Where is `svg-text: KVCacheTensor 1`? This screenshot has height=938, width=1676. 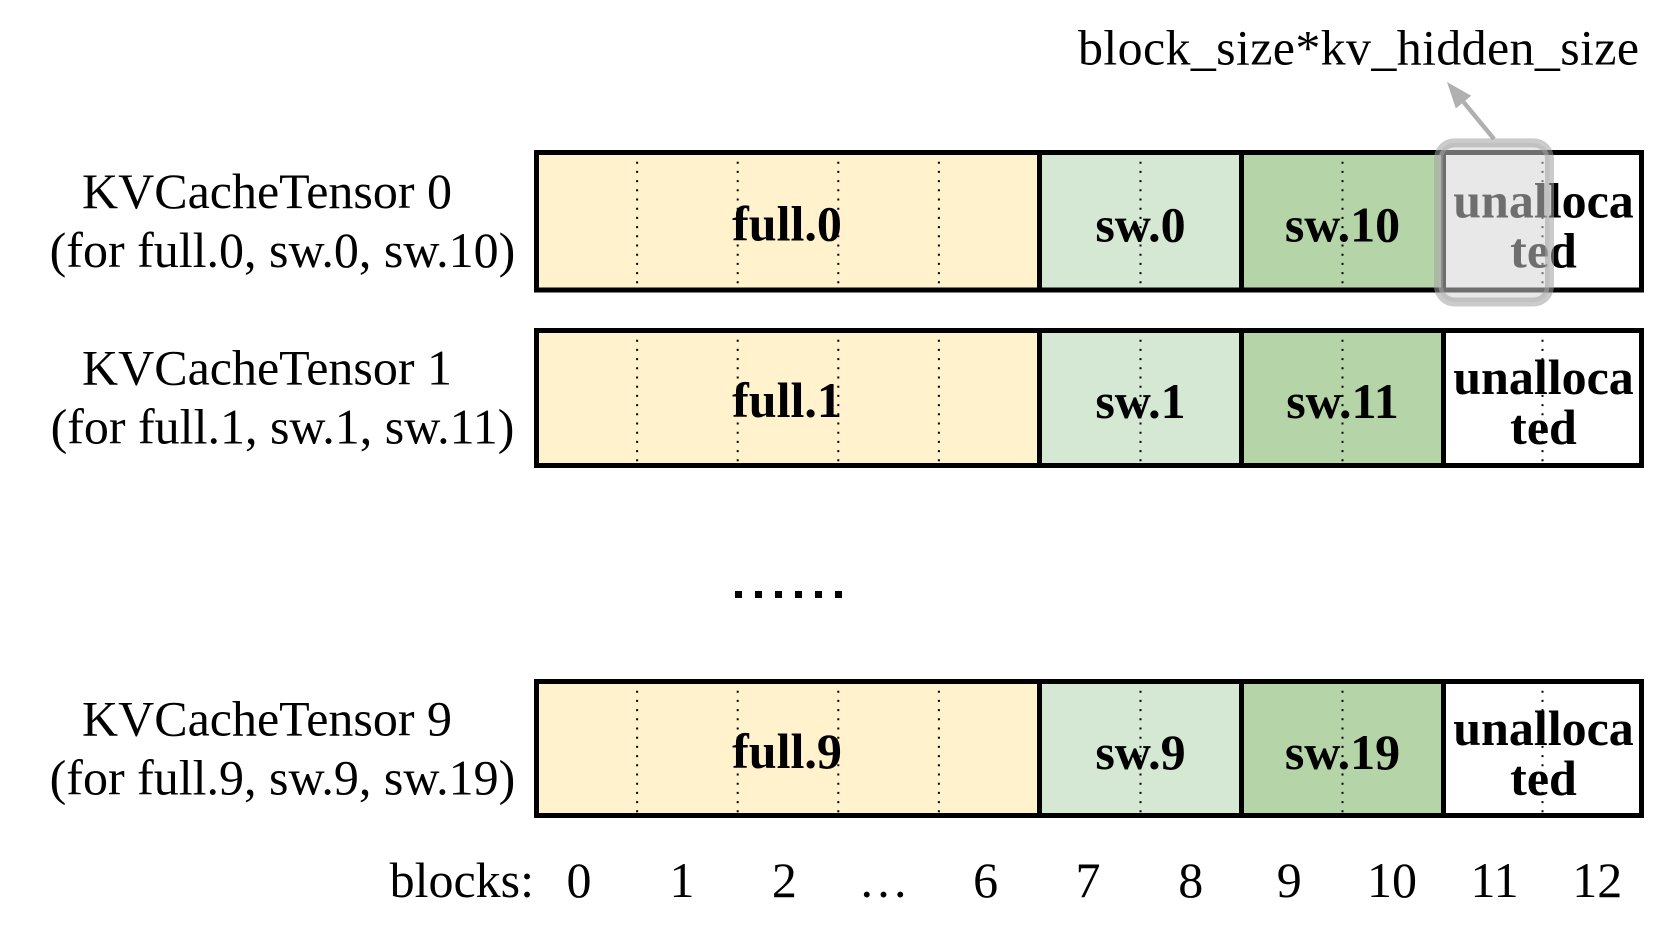
svg-text: KVCacheTensor 1 is located at coordinates (267, 368).